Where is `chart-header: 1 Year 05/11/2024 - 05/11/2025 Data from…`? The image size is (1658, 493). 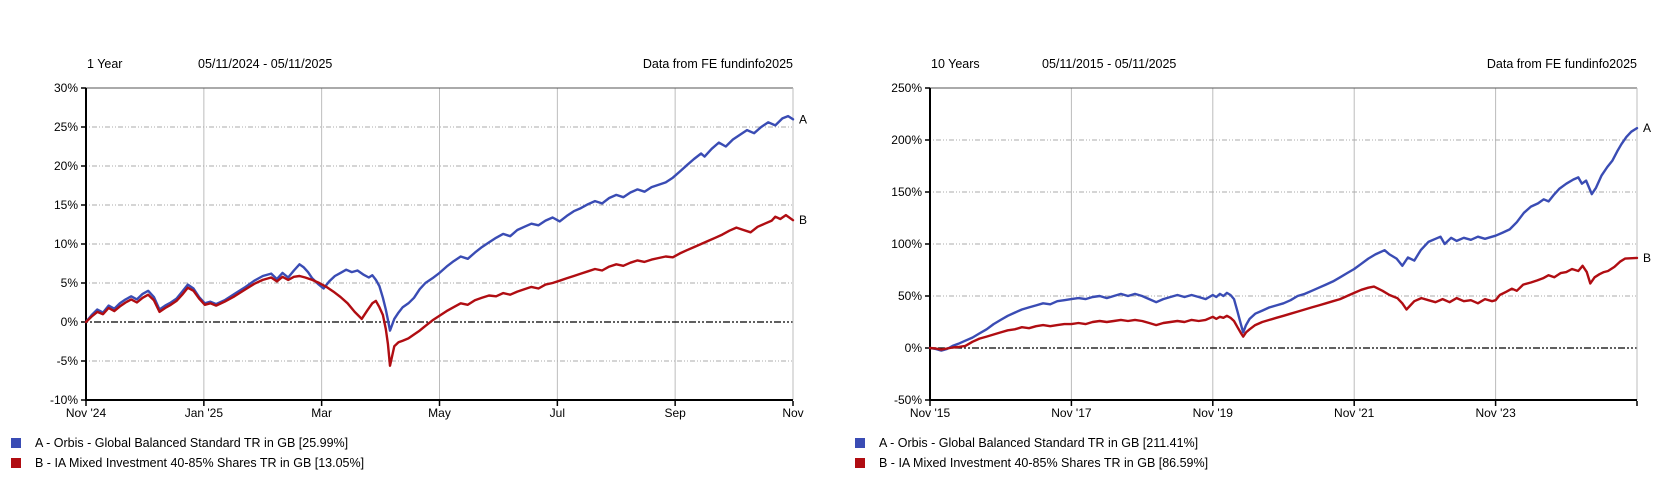
chart-header: 1 Year 05/11/2024 - 05/11/2025 Data from… is located at coordinates (415, 66).